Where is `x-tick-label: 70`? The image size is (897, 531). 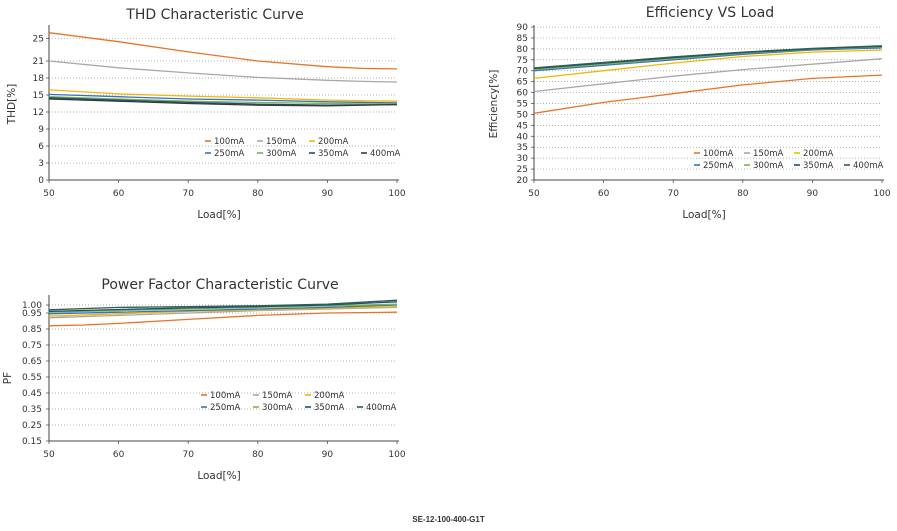
x-tick-label: 70 is located at coordinates (188, 194).